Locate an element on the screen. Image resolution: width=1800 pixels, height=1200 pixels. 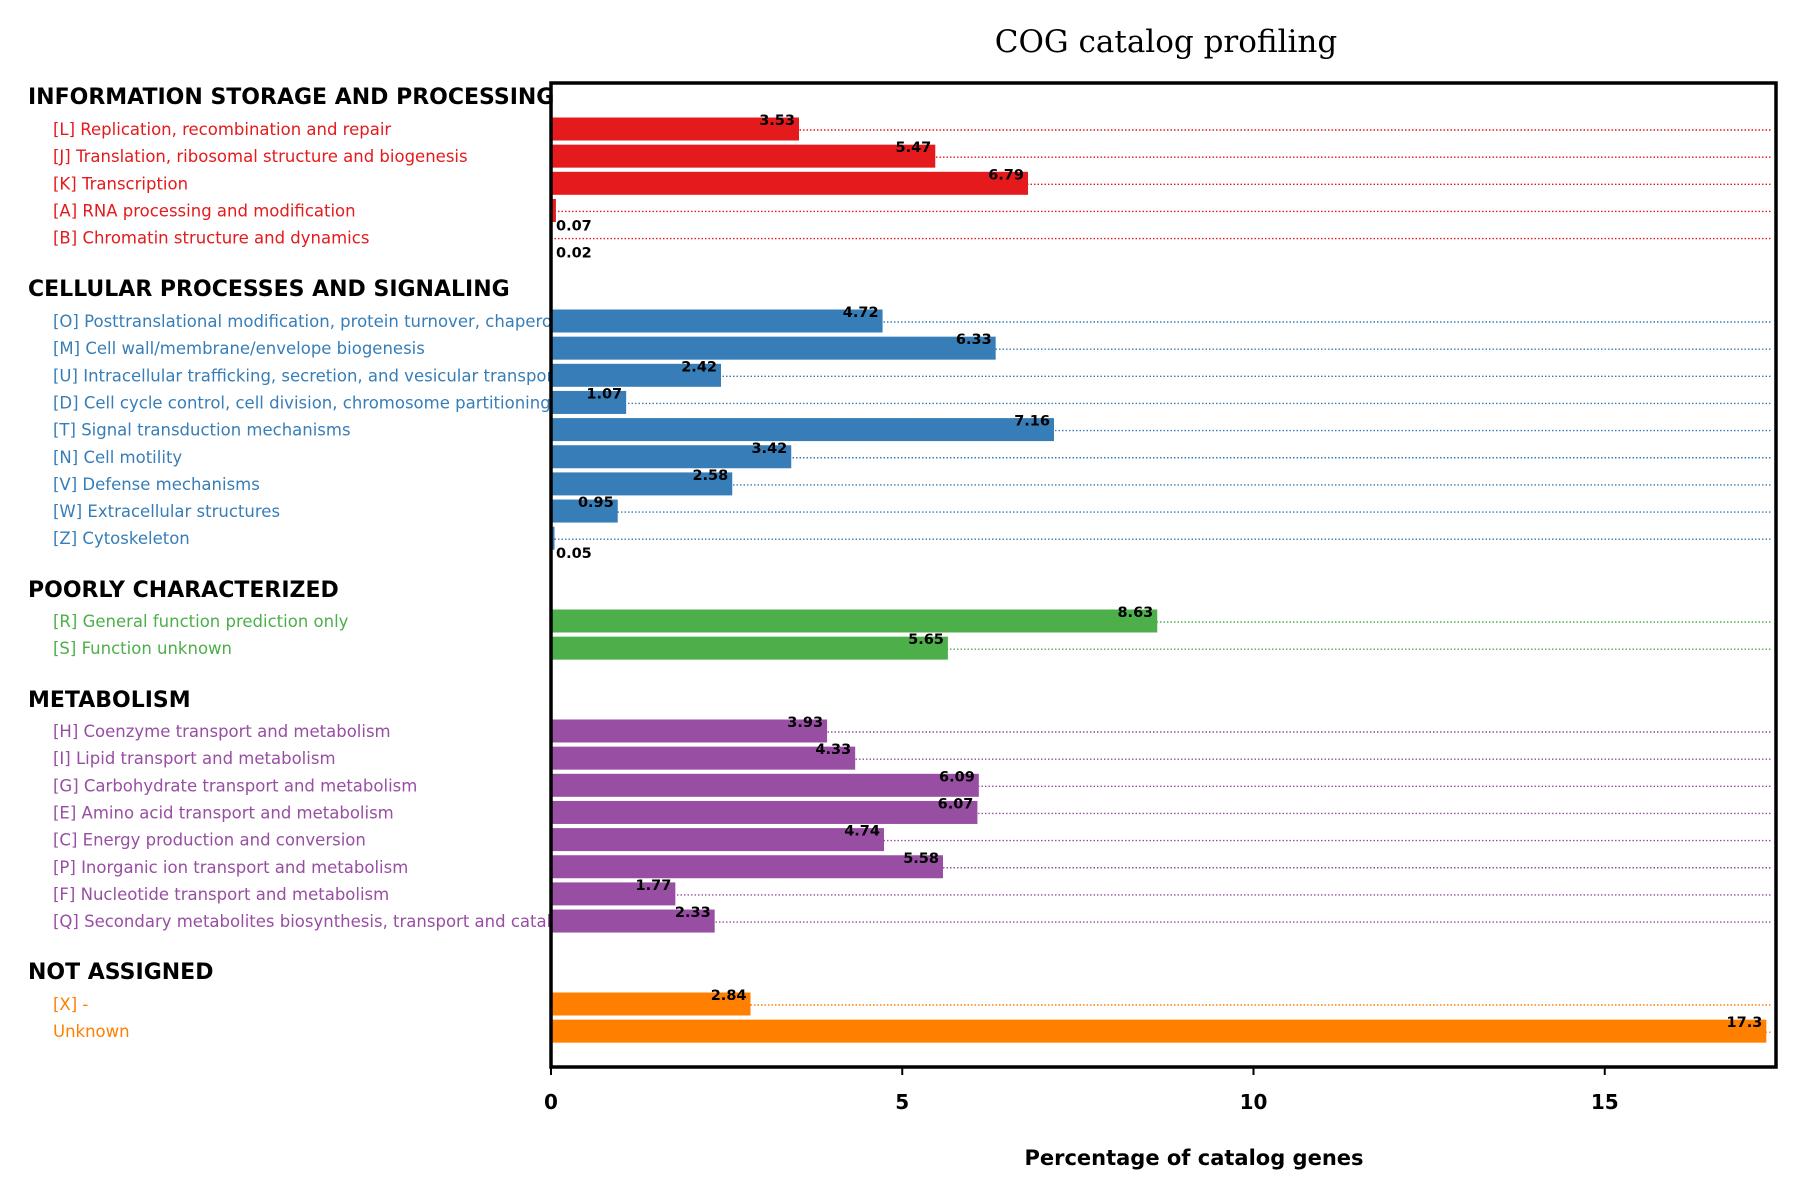
value-label: 4.74 is located at coordinates (862, 832).